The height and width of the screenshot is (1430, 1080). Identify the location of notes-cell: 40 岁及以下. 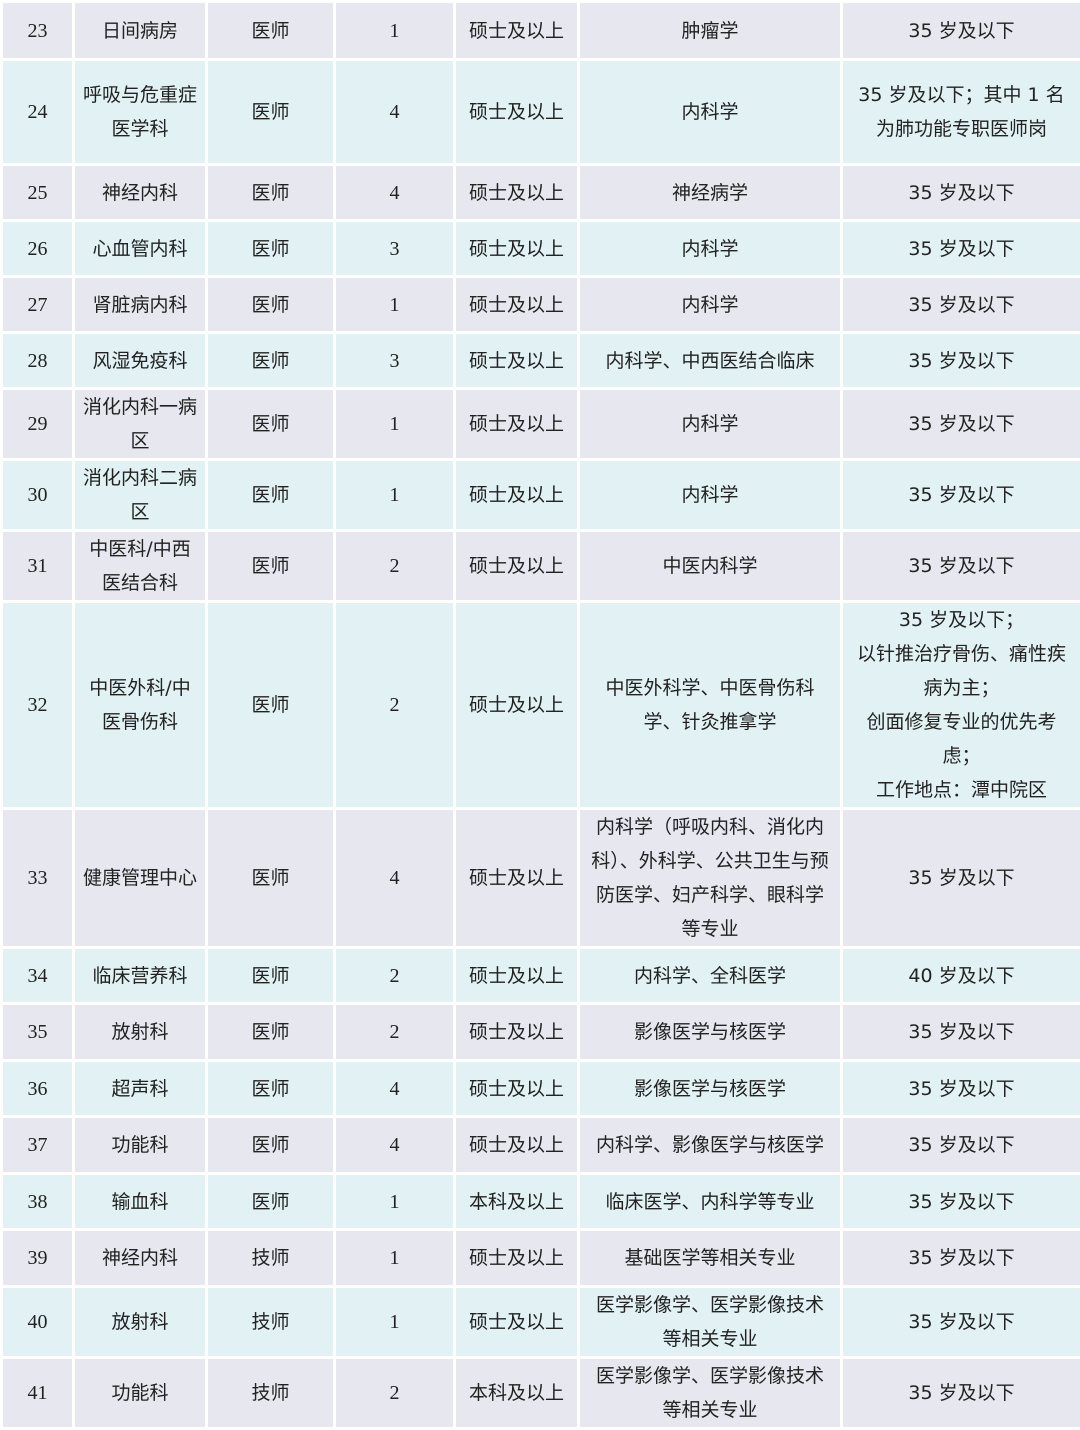
(961, 976).